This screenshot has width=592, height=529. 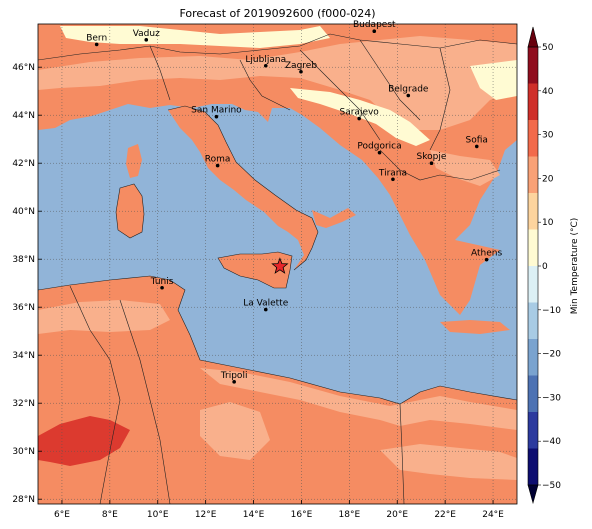 What do you see at coordinates (104, 317) in the screenshot?
I see `contour-10-20-africa-west` at bounding box center [104, 317].